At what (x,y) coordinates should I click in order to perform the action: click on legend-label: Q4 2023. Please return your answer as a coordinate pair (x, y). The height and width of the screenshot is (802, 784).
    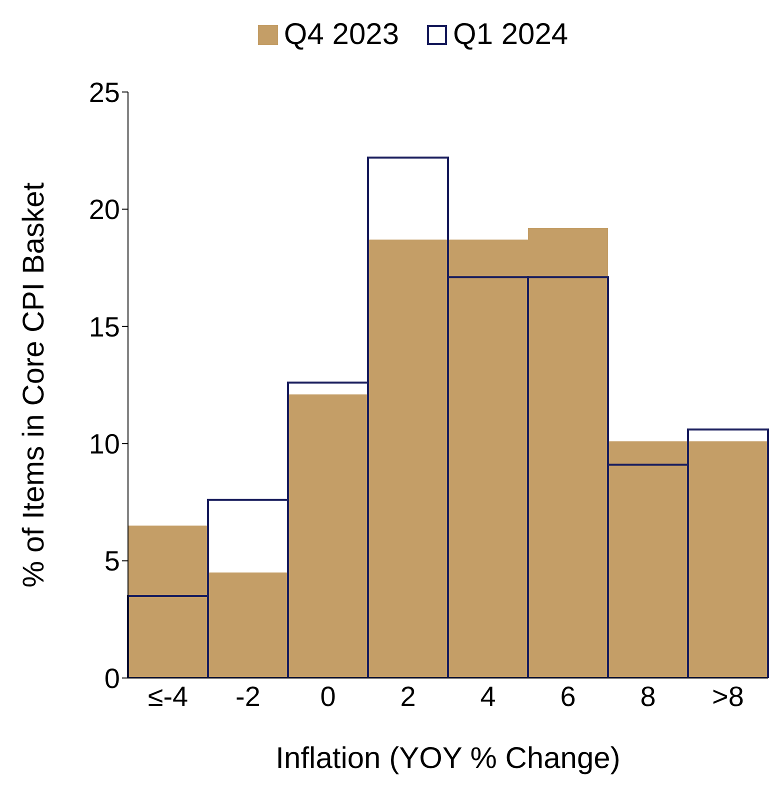
    Looking at the image, I should click on (341, 35).